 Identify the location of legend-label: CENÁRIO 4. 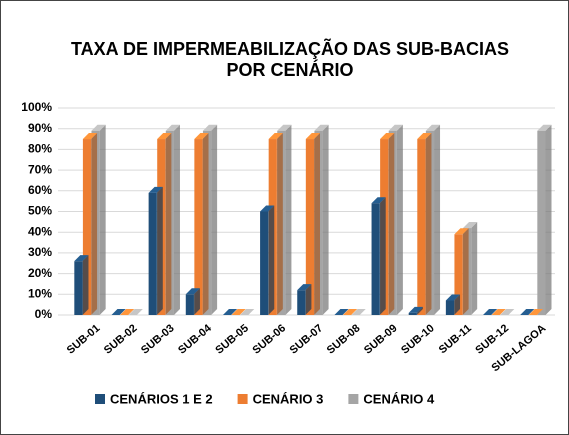
(399, 398).